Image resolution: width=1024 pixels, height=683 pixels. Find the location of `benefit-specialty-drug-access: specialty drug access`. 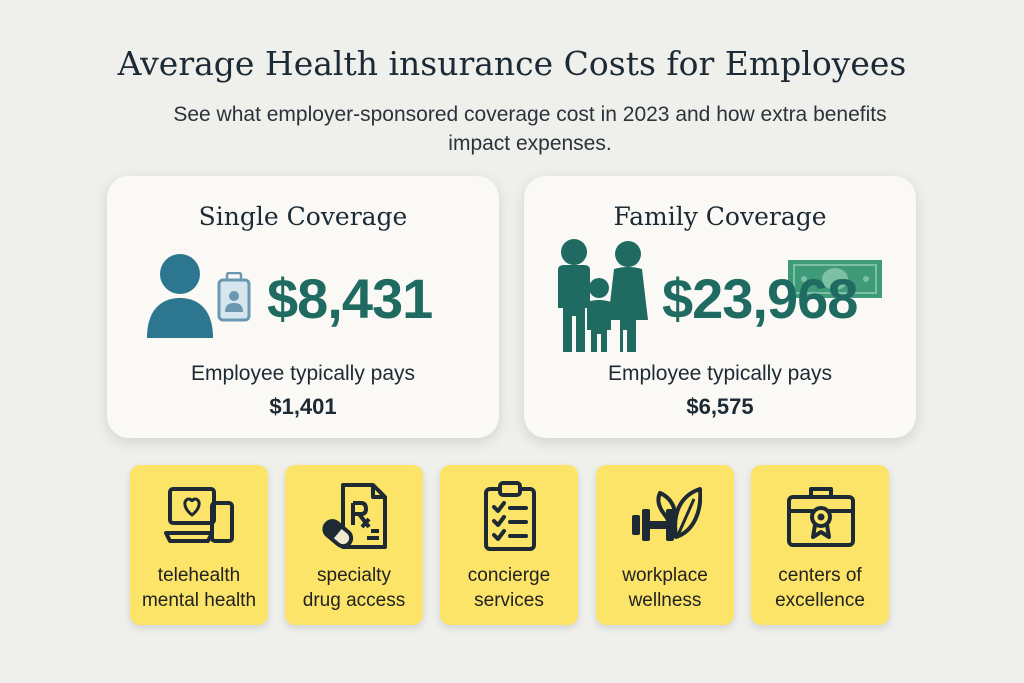

benefit-specialty-drug-access: specialty drug access is located at coordinates (354, 545).